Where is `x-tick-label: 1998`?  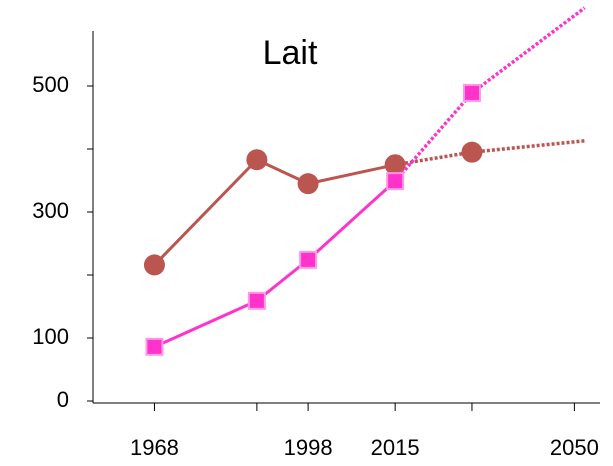
x-tick-label: 1998 is located at coordinates (308, 447).